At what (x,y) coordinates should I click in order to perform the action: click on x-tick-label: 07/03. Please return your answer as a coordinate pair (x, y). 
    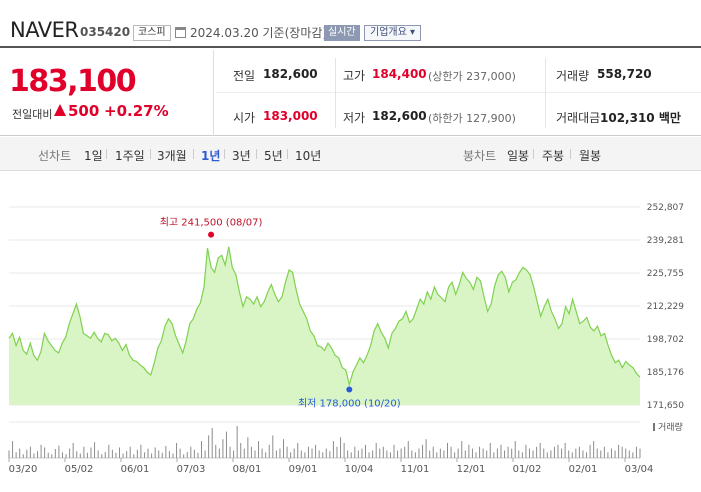
    Looking at the image, I should click on (191, 469).